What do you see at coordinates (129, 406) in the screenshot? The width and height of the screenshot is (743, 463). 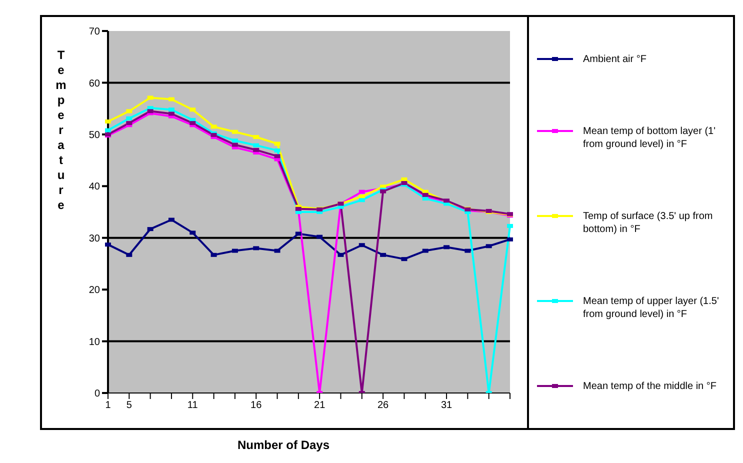 I see `x-tick-label: 5` at bounding box center [129, 406].